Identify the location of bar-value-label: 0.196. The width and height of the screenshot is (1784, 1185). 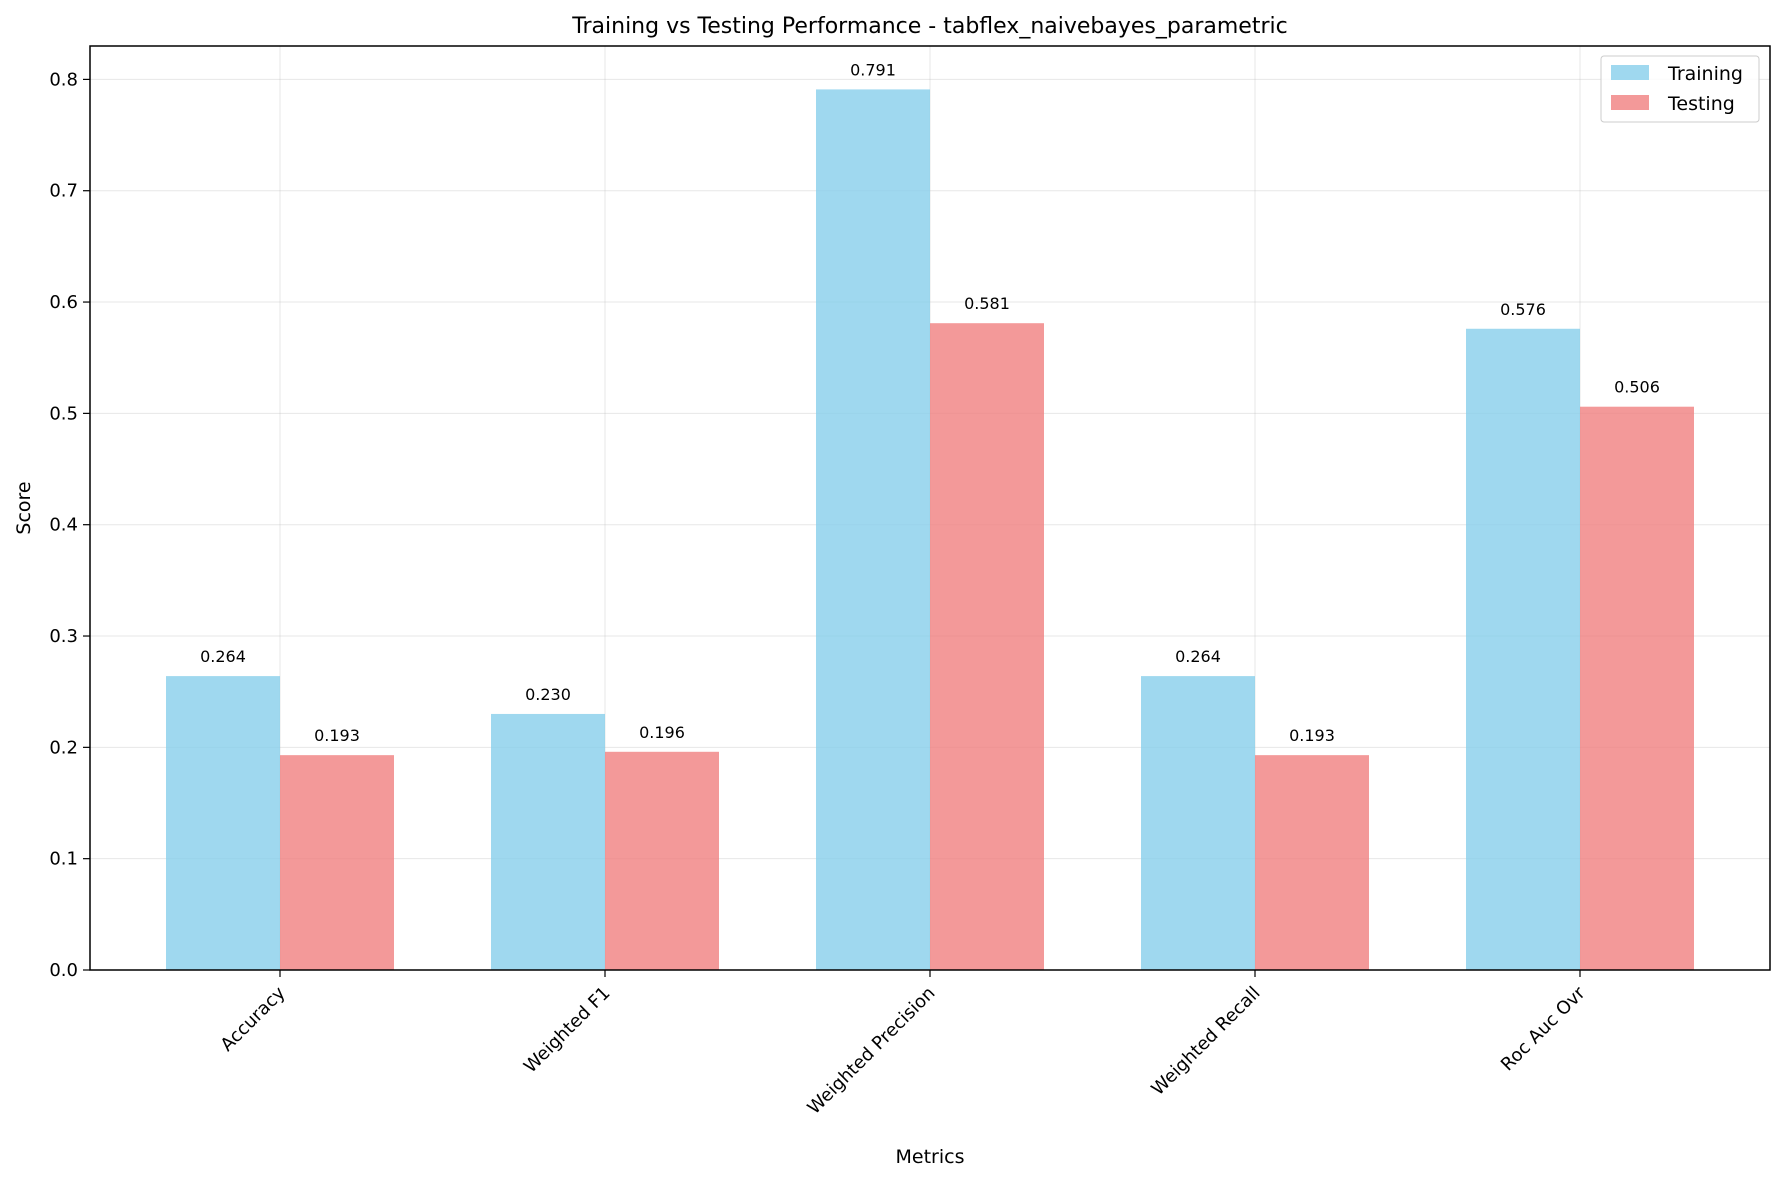
(662, 732).